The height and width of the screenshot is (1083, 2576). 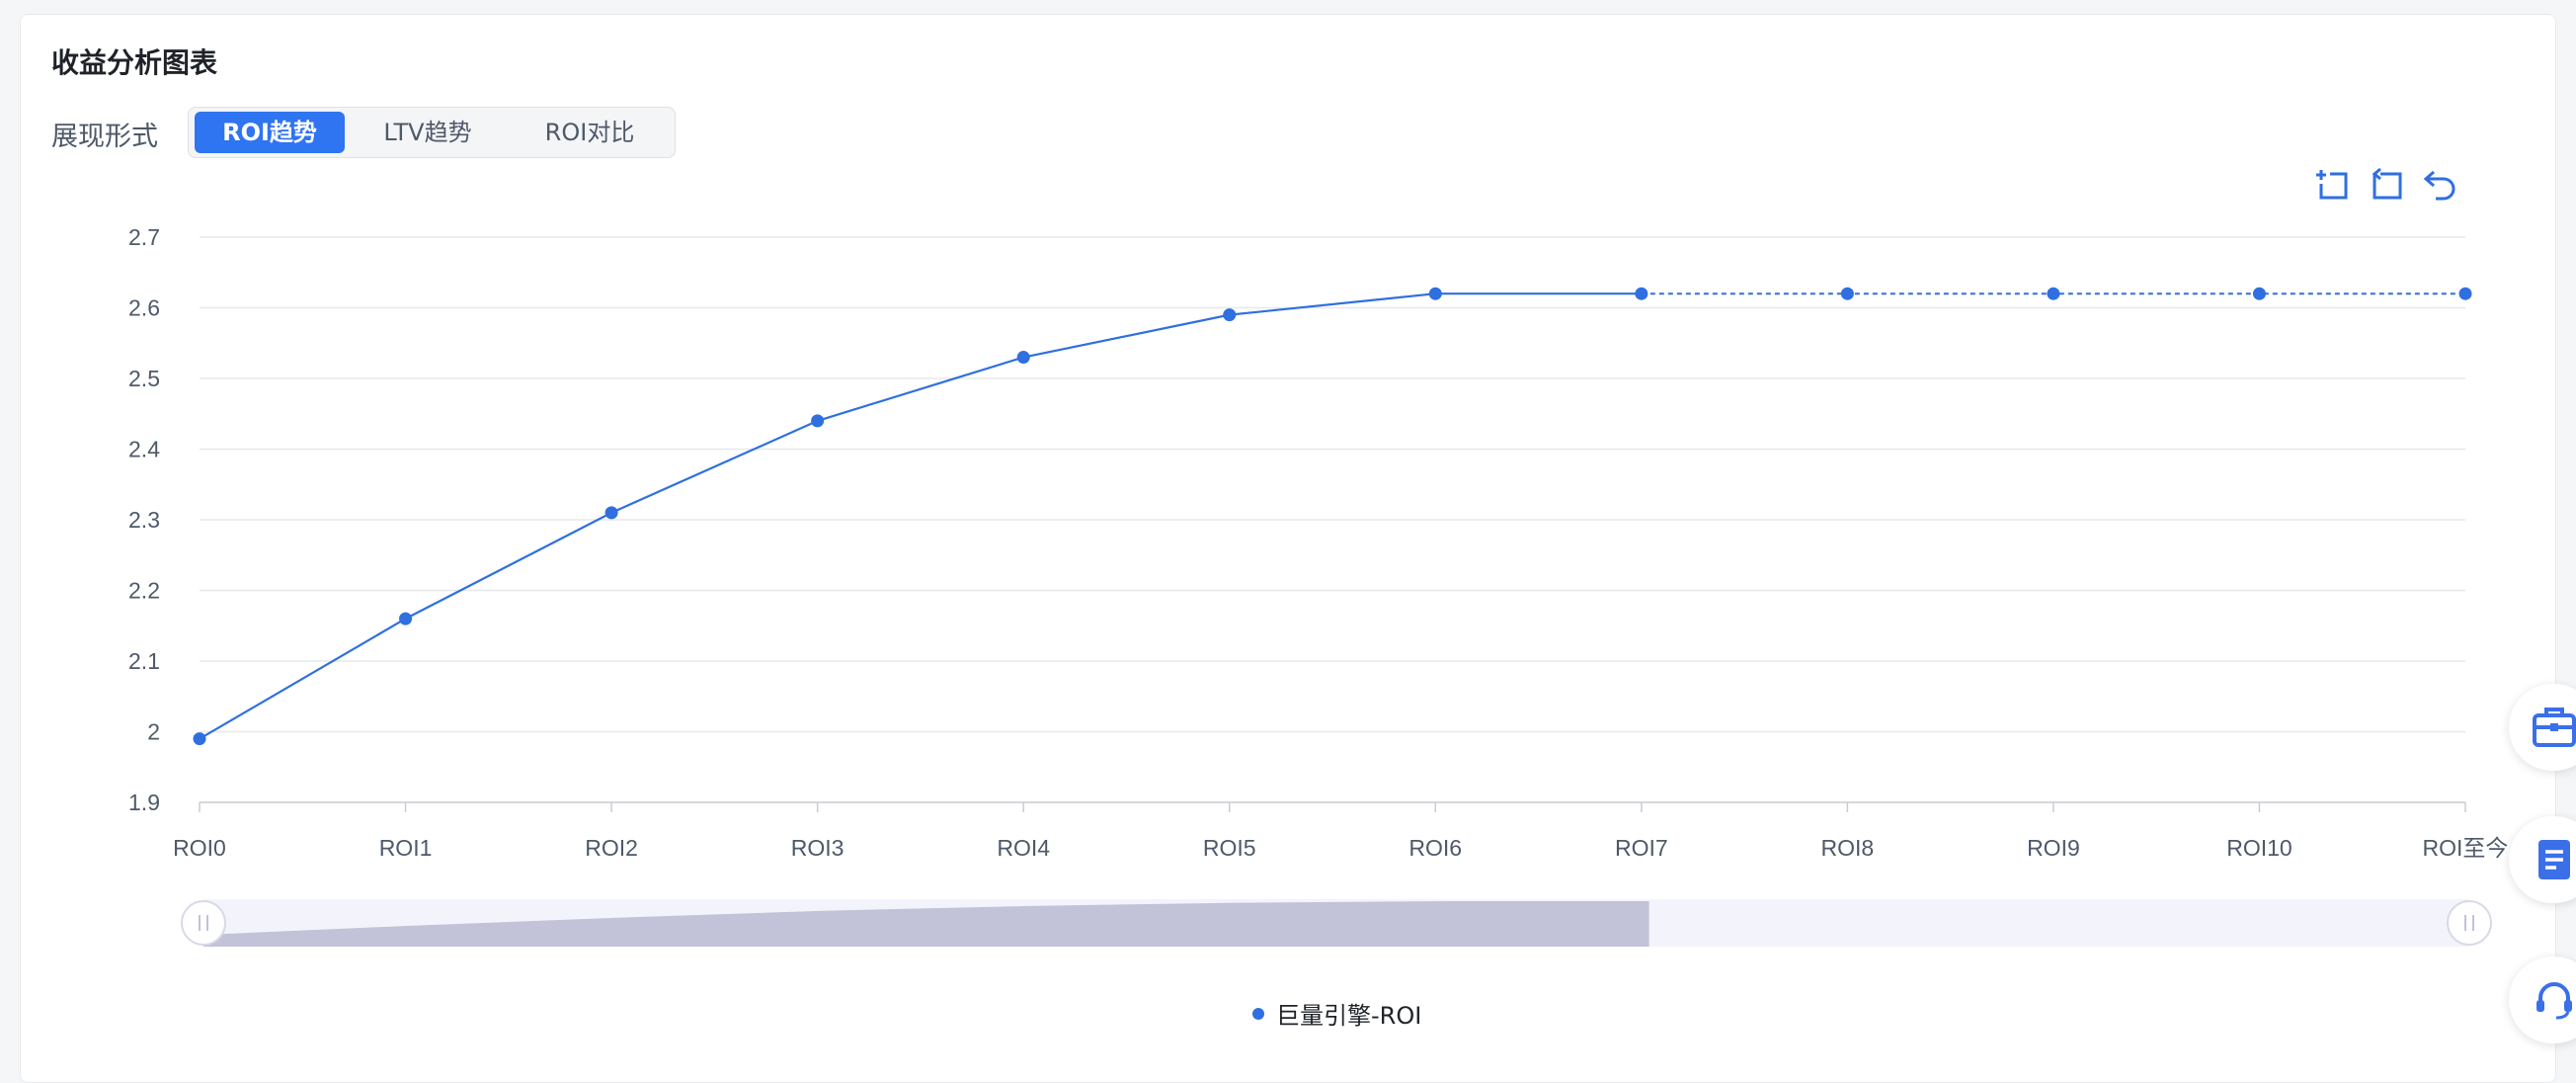 I want to click on slider-handle-end, so click(x=2469, y=923).